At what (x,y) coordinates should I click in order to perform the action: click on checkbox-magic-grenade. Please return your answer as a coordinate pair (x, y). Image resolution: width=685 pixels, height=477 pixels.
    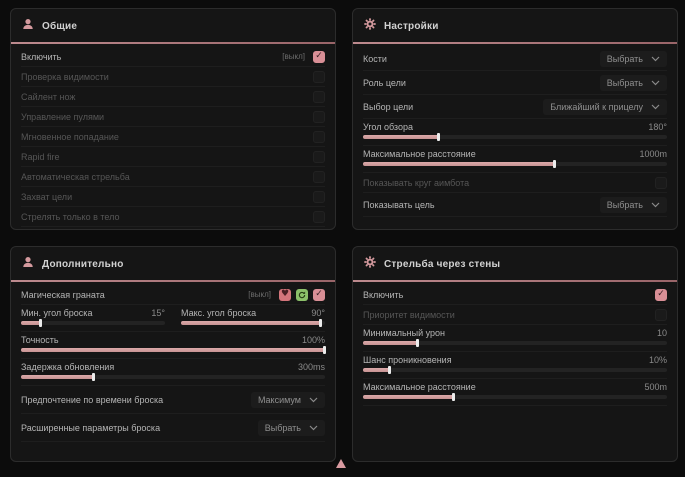
    Looking at the image, I should click on (319, 294).